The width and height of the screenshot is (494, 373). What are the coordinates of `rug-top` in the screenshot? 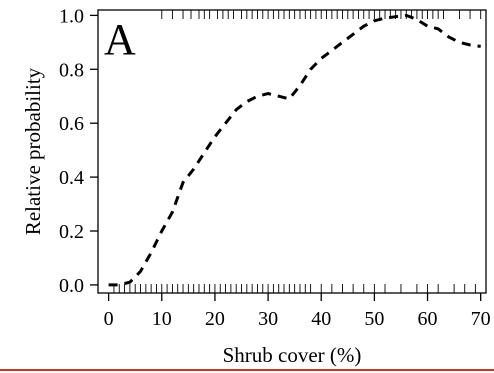 It's located at (321, 14).